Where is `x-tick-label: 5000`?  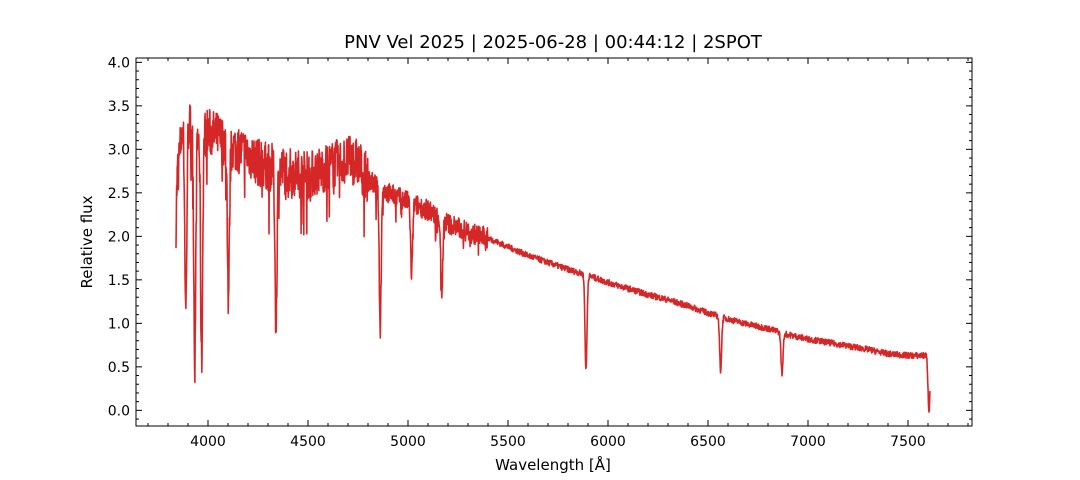
x-tick-label: 5000 is located at coordinates (408, 442).